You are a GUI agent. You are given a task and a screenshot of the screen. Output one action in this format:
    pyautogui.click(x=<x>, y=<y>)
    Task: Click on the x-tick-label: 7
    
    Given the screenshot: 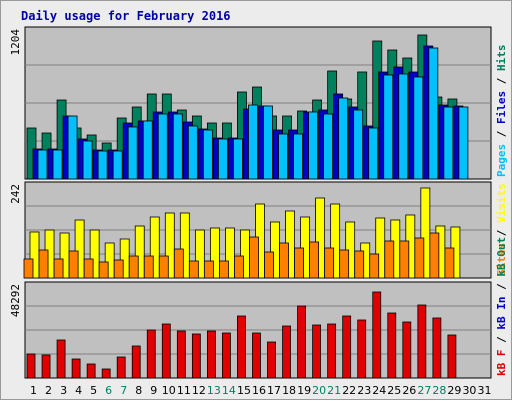 What is the action you would take?
    pyautogui.click(x=123, y=390)
    